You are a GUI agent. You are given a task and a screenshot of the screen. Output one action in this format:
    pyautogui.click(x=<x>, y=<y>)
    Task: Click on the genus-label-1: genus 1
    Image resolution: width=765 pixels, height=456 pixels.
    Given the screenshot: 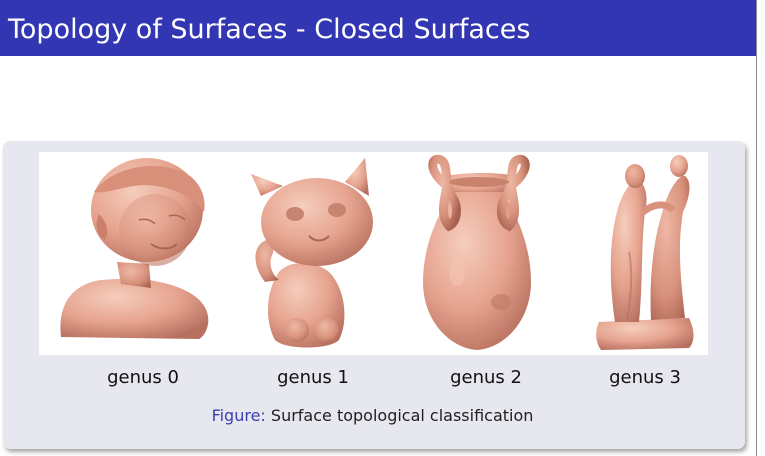 What is the action you would take?
    pyautogui.click(x=313, y=377)
    